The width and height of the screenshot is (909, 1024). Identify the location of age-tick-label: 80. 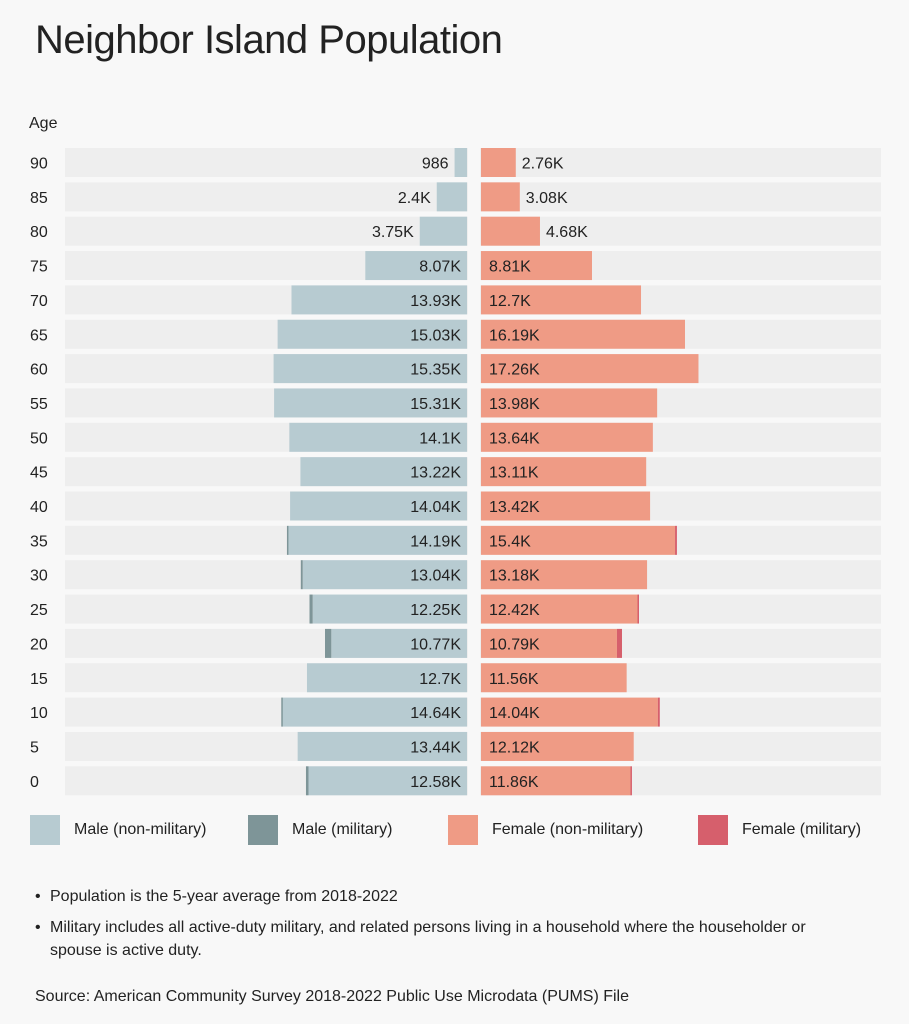
(39, 232).